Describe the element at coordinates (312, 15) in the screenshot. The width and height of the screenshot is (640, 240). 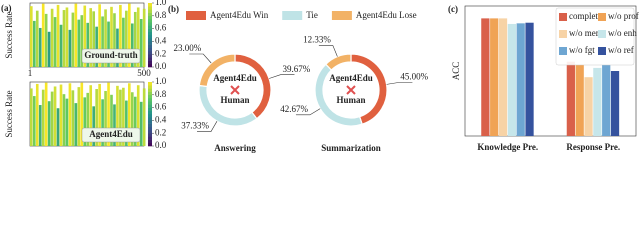
I see `legend-label: Tie` at that location.